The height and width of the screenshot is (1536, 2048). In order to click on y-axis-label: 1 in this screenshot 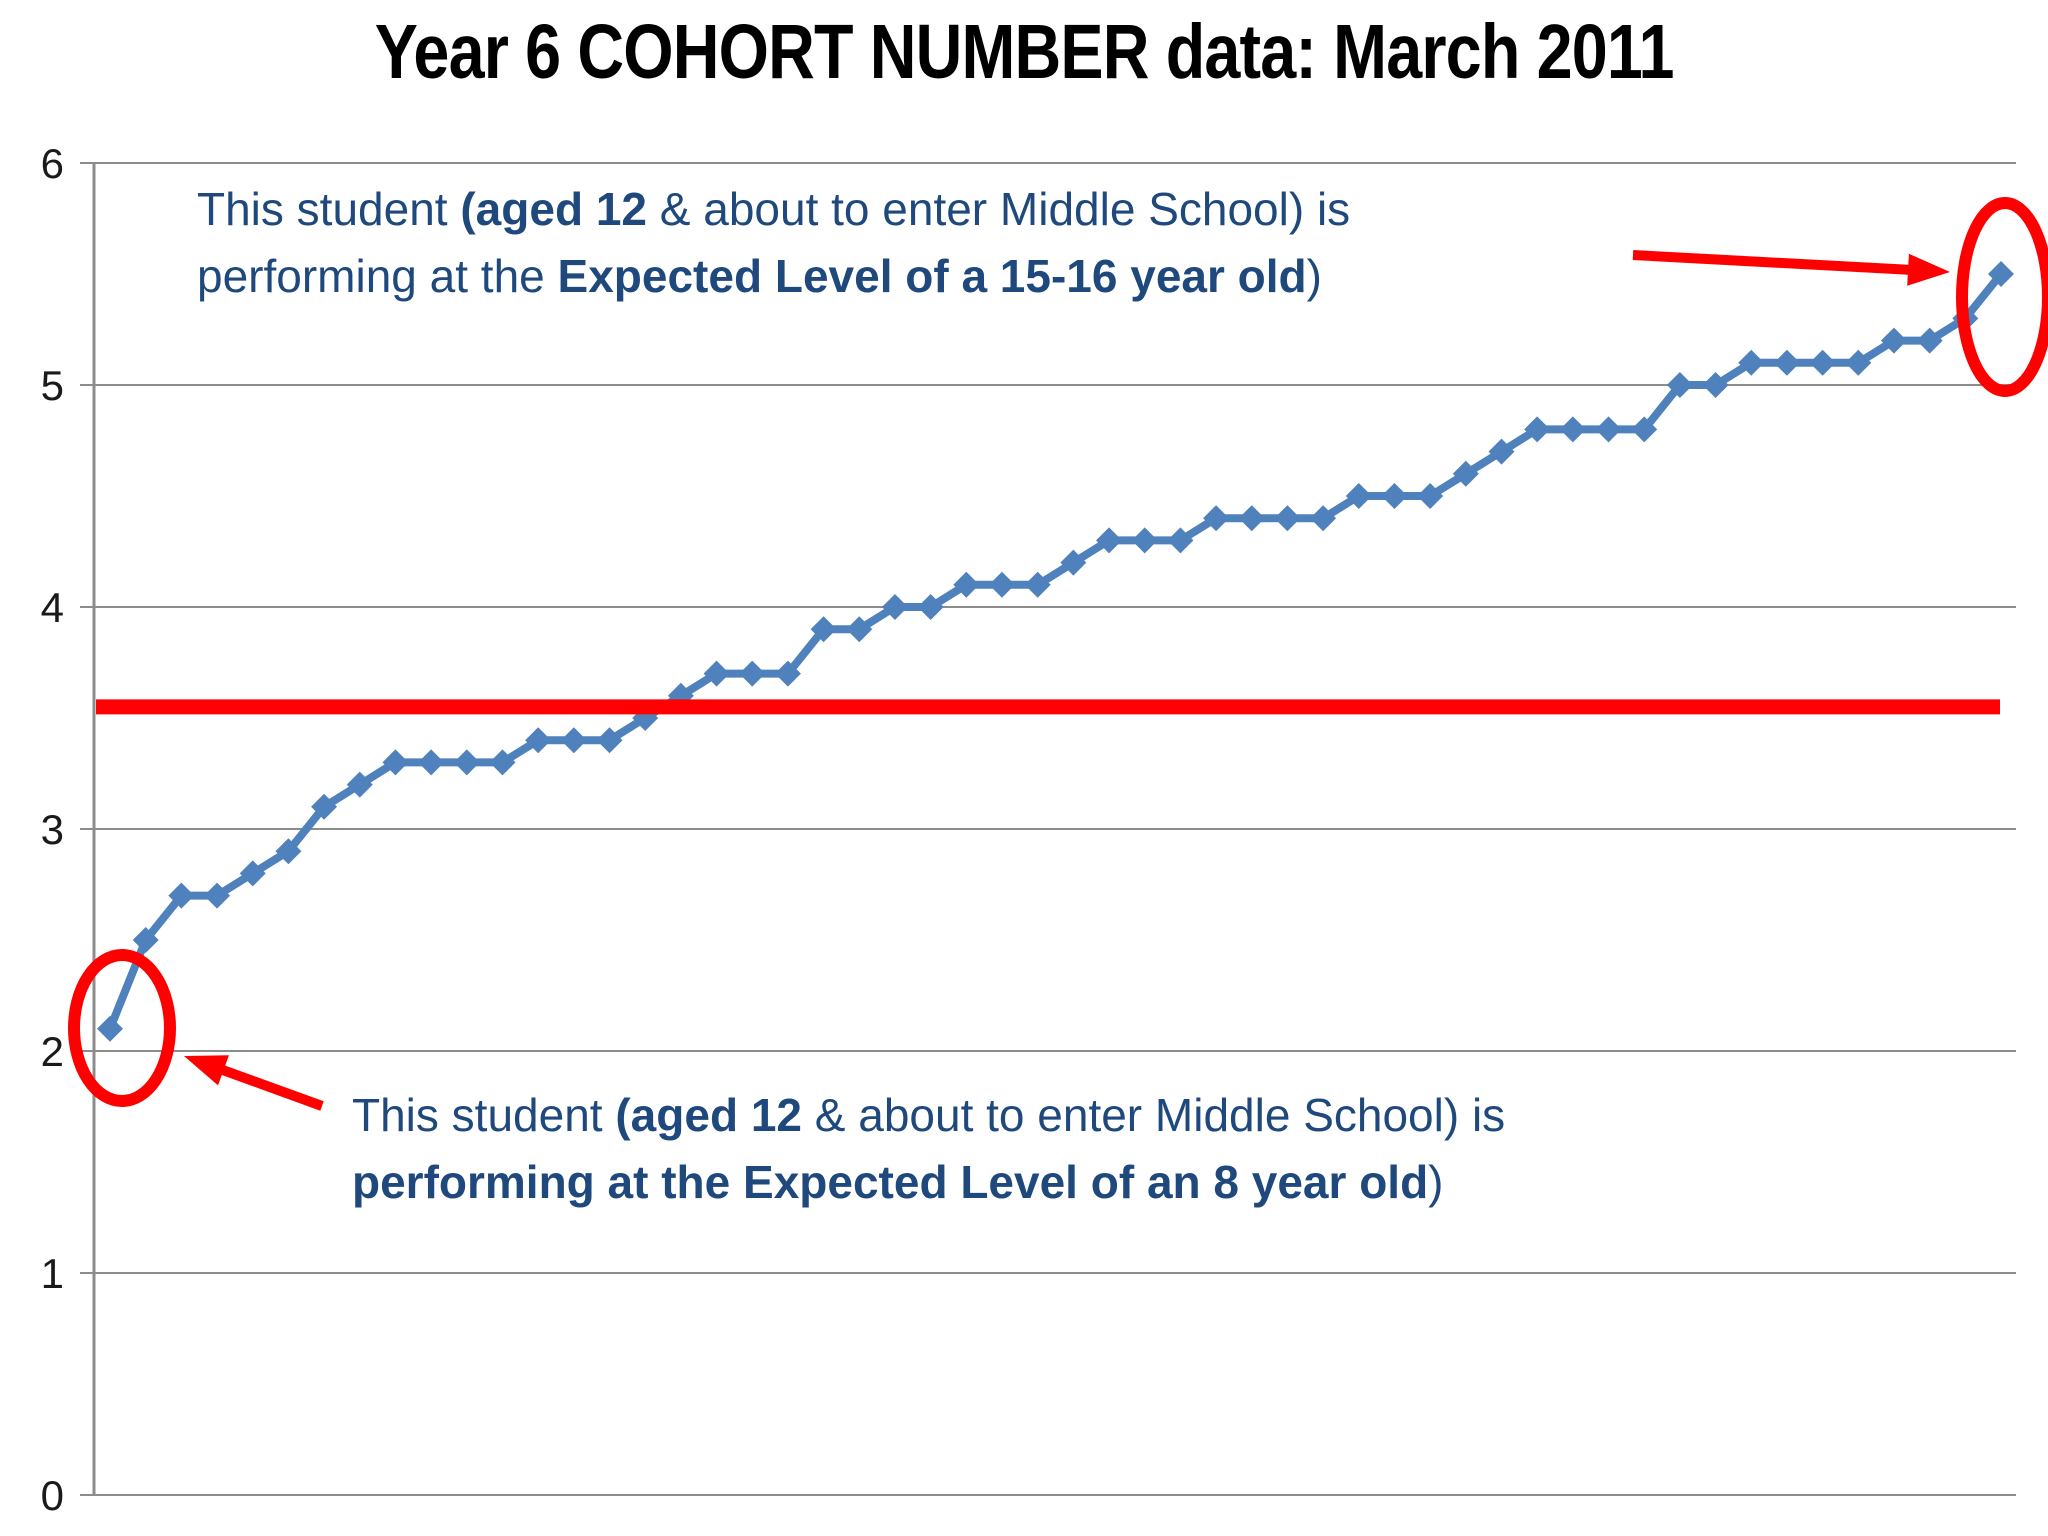, I will do `click(52, 1273)`.